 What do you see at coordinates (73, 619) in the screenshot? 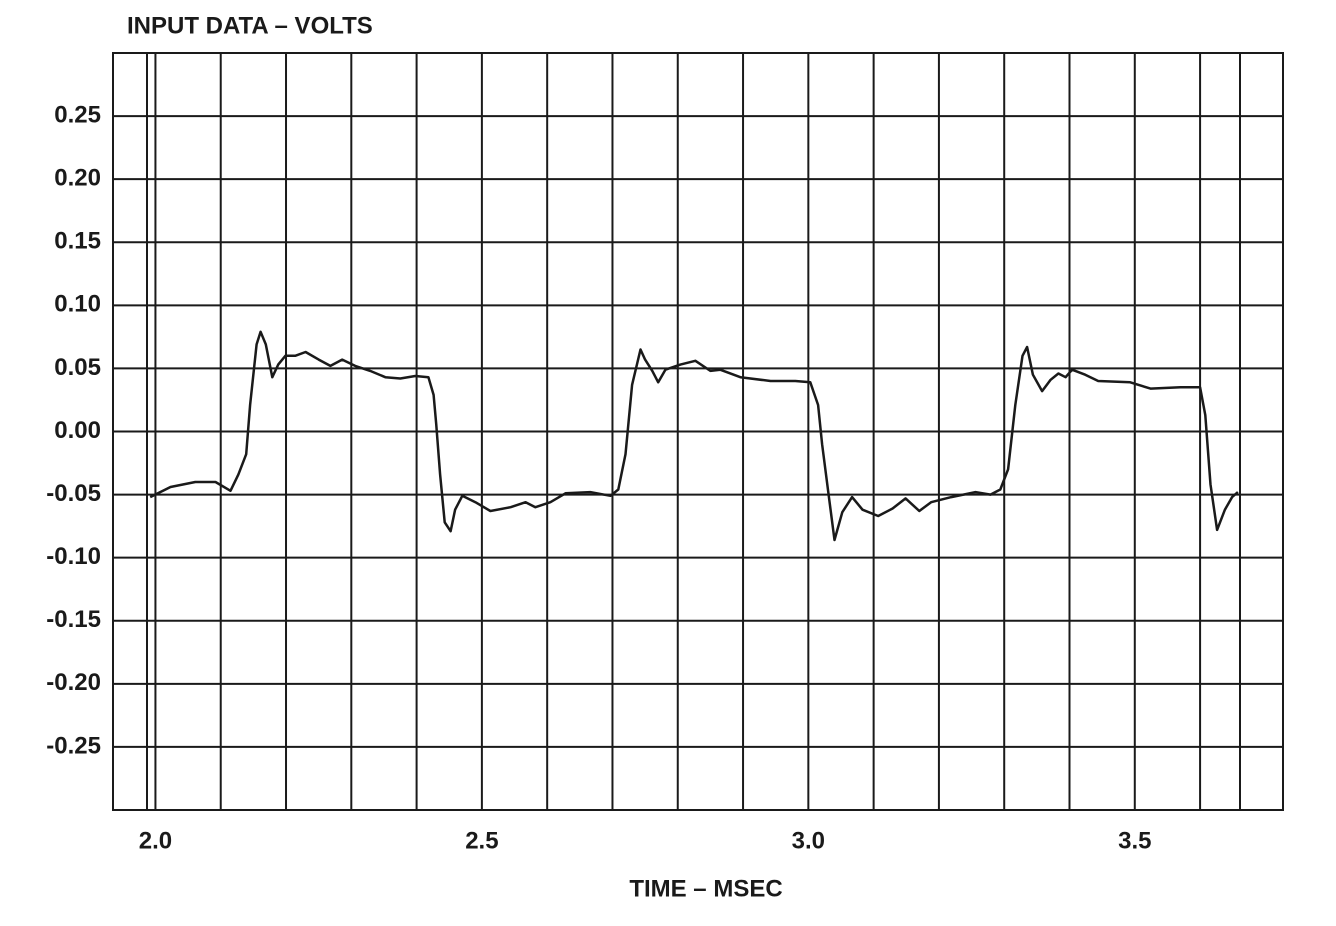
I see `y-tick-label: -0.15` at bounding box center [73, 619].